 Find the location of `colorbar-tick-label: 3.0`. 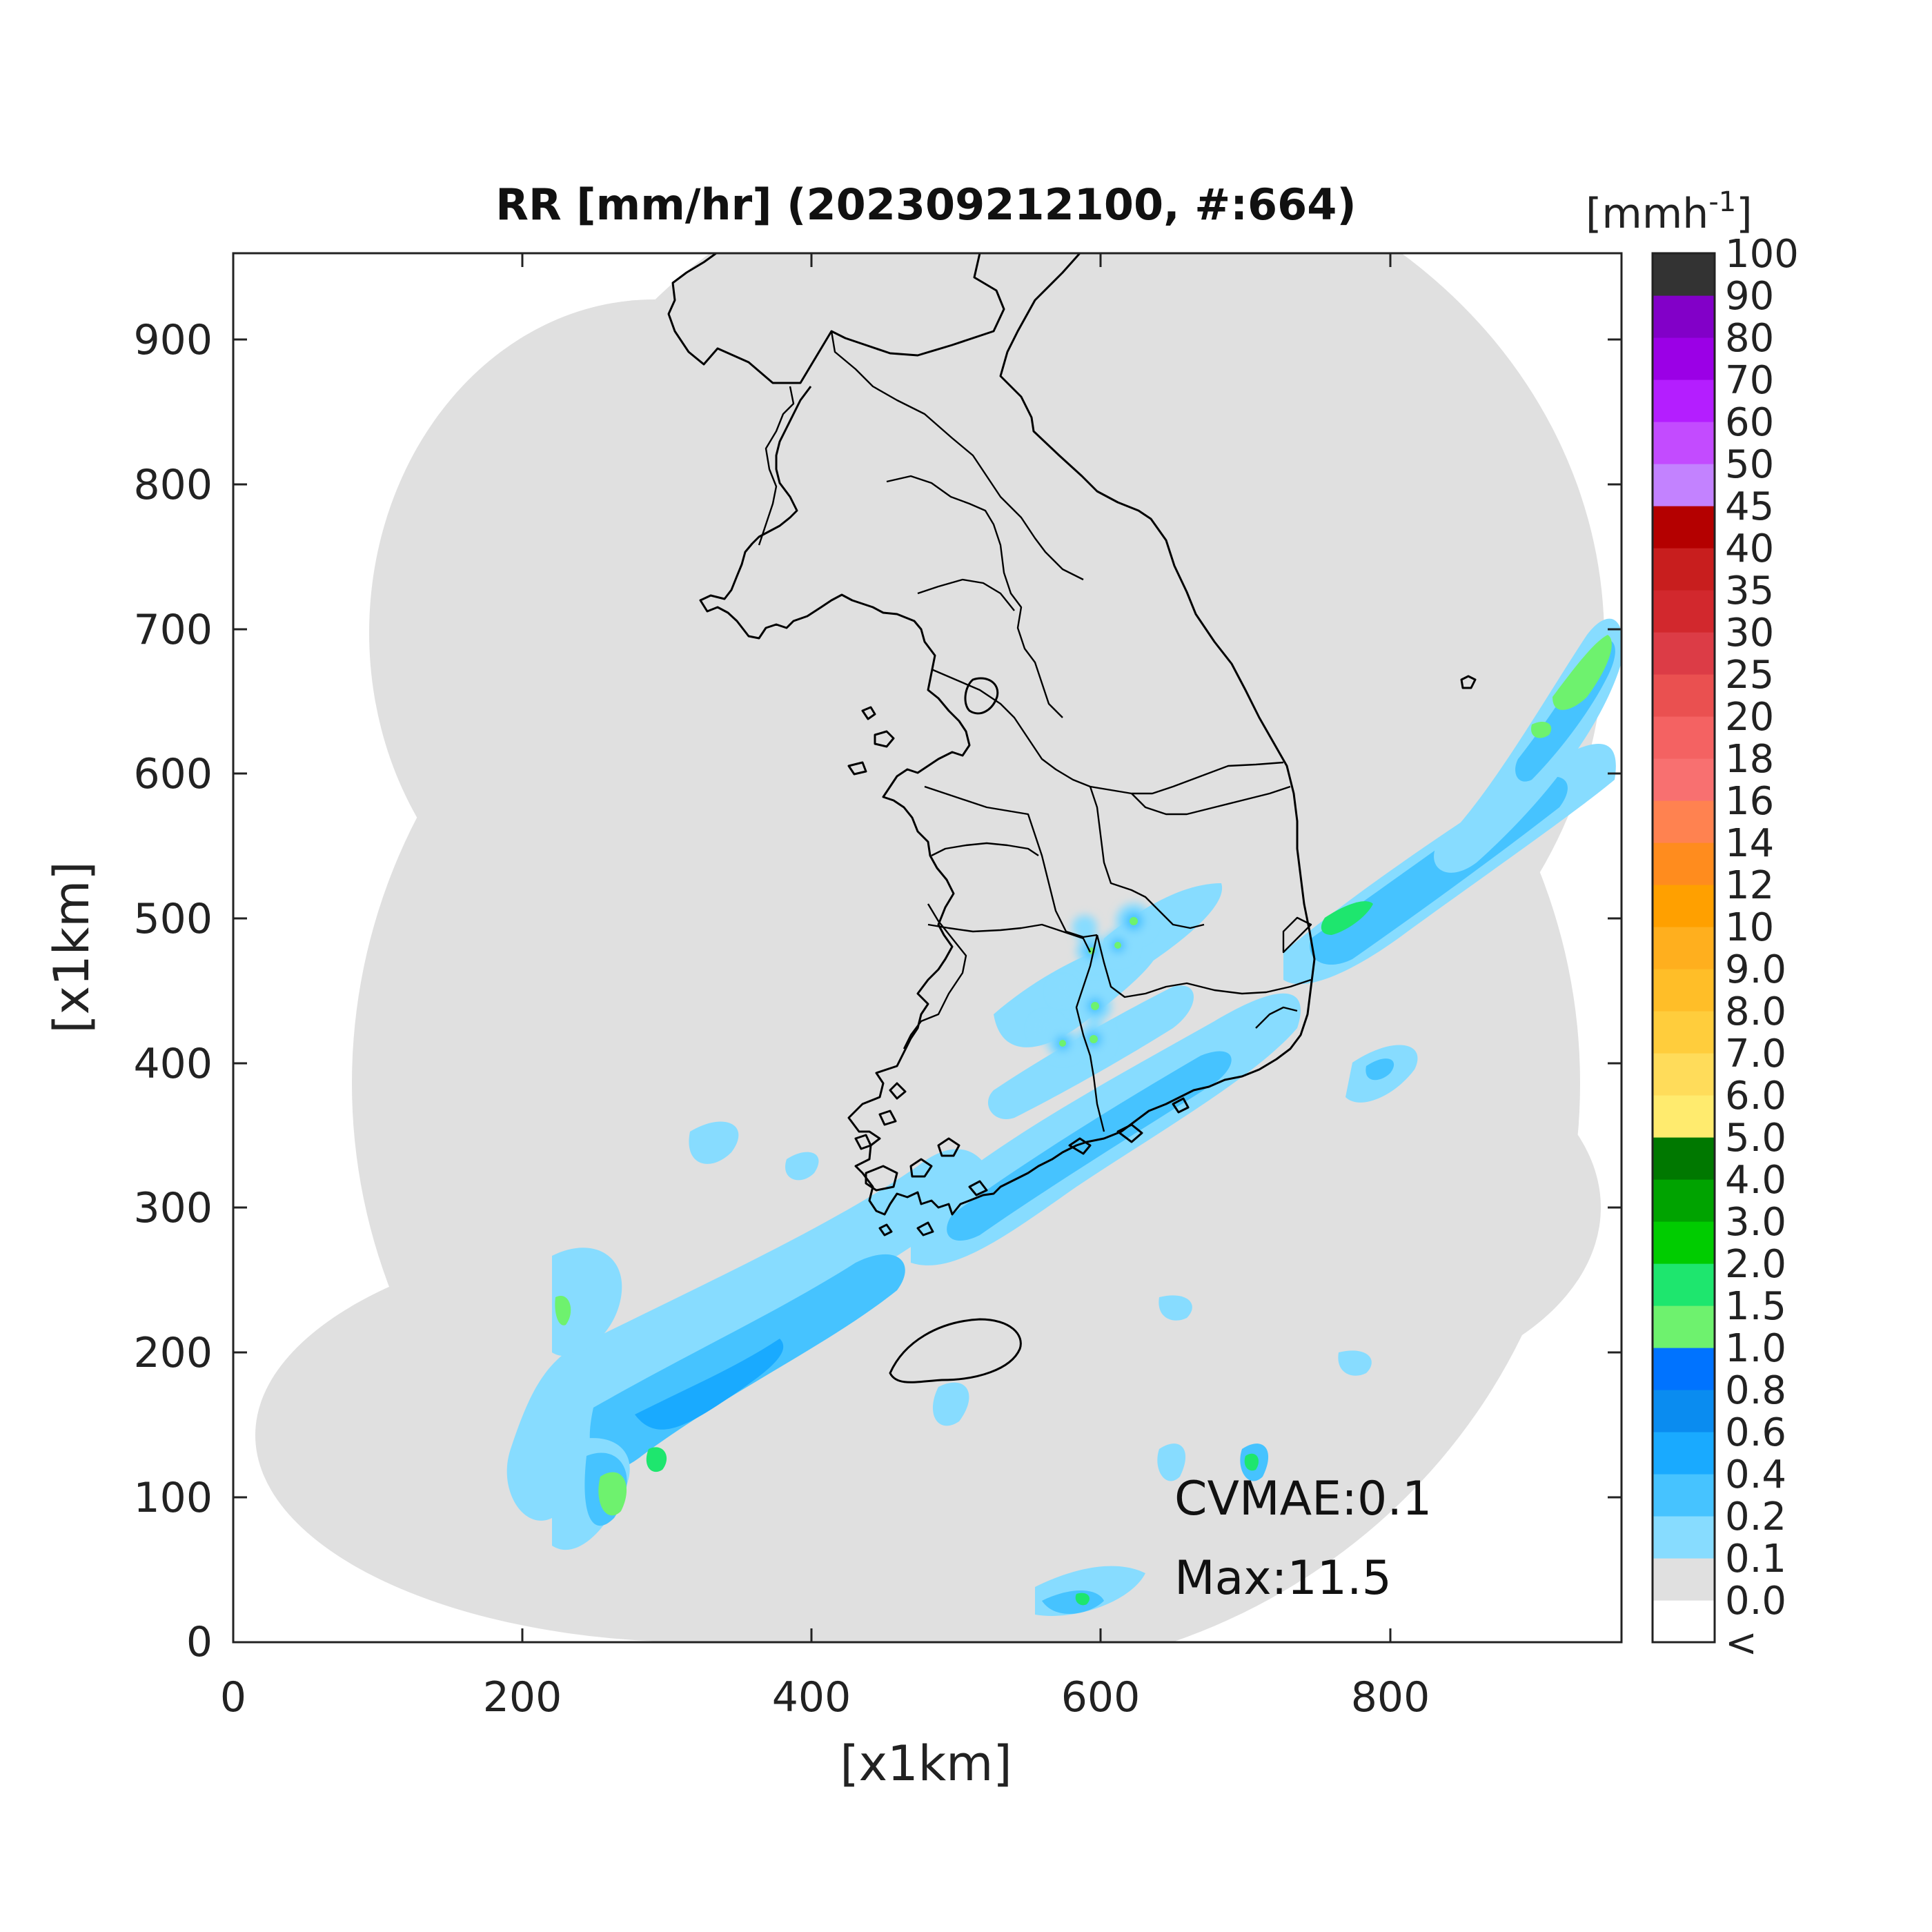

colorbar-tick-label: 3.0 is located at coordinates (1755, 1222).